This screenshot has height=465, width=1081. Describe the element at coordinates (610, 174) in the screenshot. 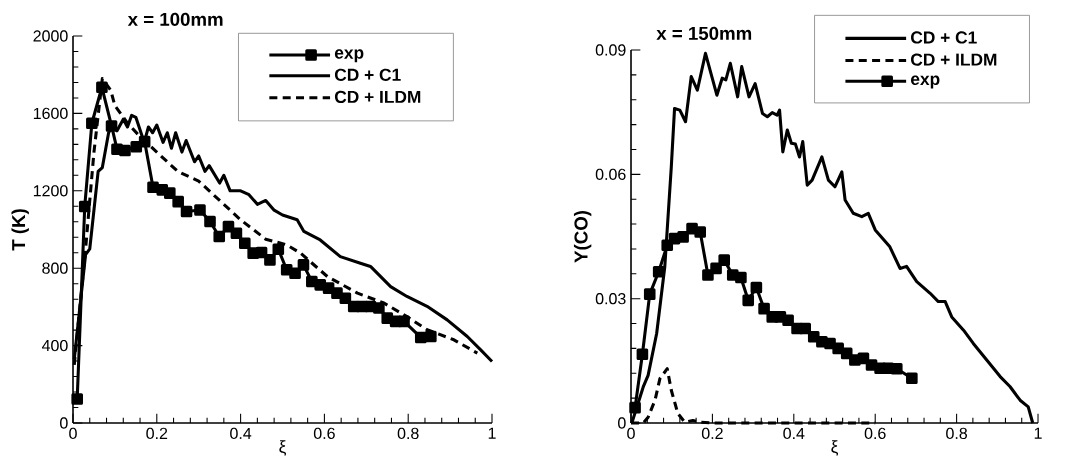

I see `y-tick-label: 0.06` at that location.